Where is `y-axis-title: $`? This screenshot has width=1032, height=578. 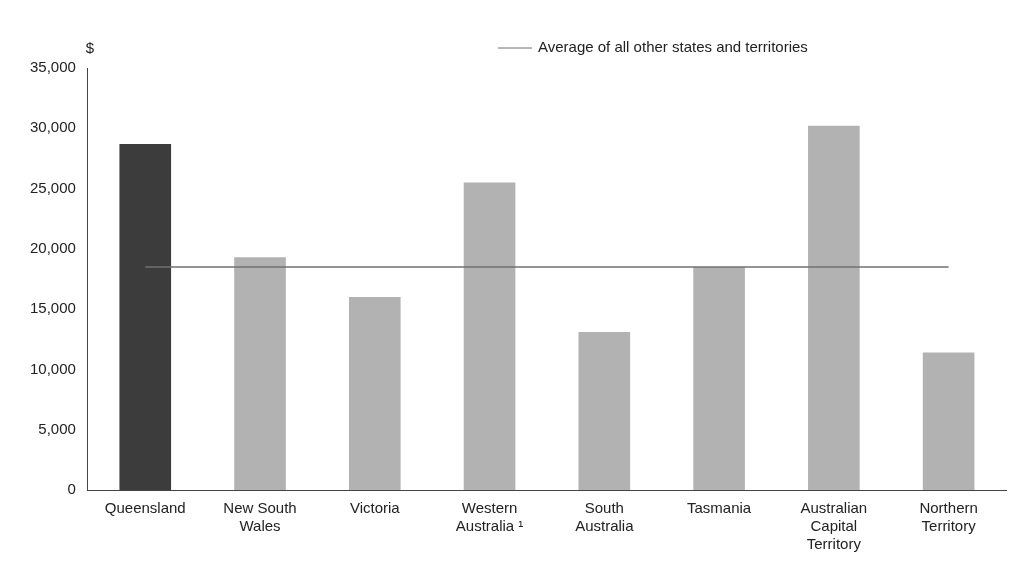 y-axis-title: $ is located at coordinates (90, 47).